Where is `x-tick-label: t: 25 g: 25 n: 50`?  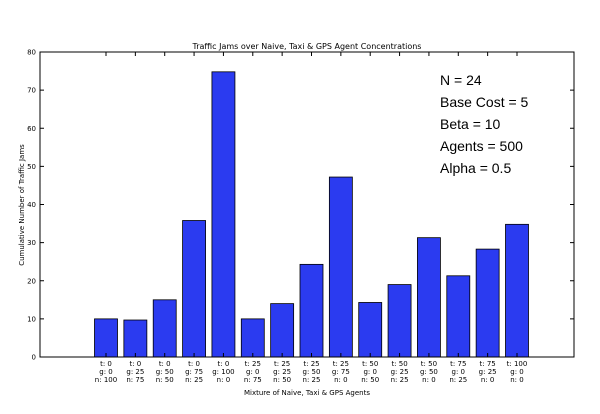
x-tick-label: t: 25 g: 25 n: 50 is located at coordinates (282, 372).